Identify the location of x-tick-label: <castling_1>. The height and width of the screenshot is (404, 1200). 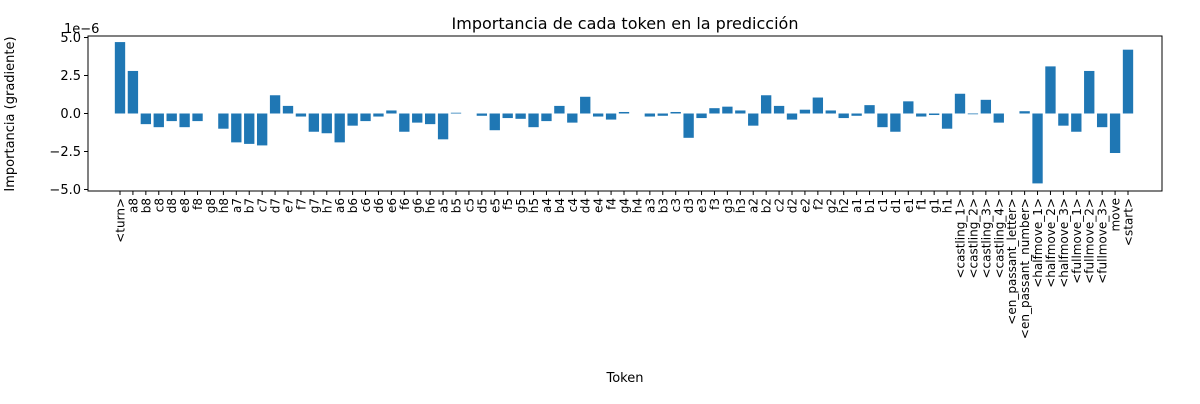
(961, 238).